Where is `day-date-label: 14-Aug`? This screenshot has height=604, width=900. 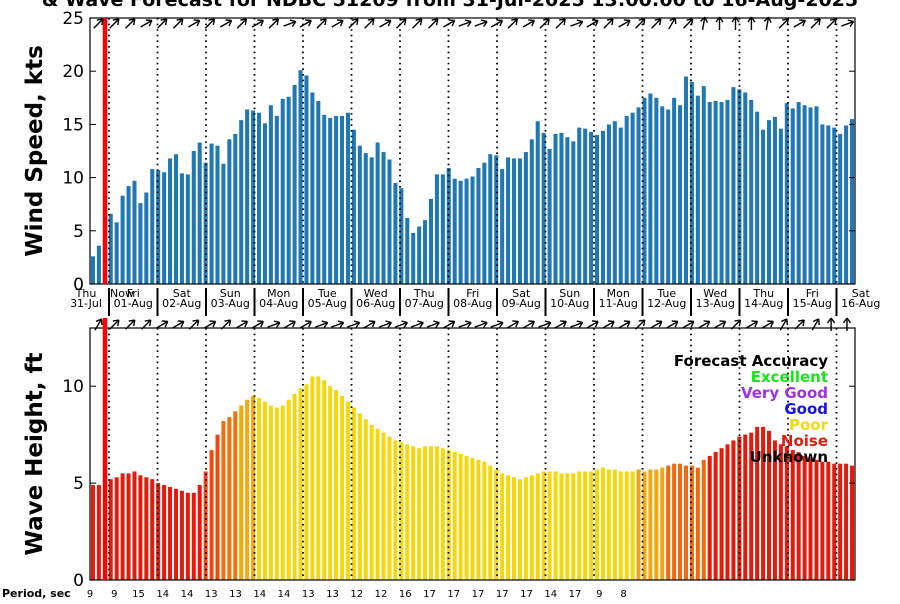 day-date-label: 14-Aug is located at coordinates (763, 303).